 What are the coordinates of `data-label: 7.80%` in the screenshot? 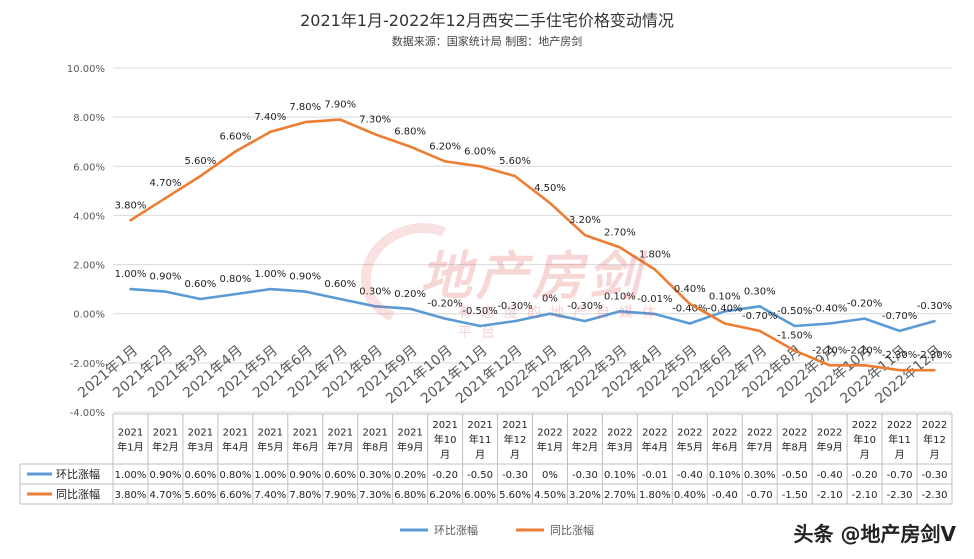 It's located at (305, 107).